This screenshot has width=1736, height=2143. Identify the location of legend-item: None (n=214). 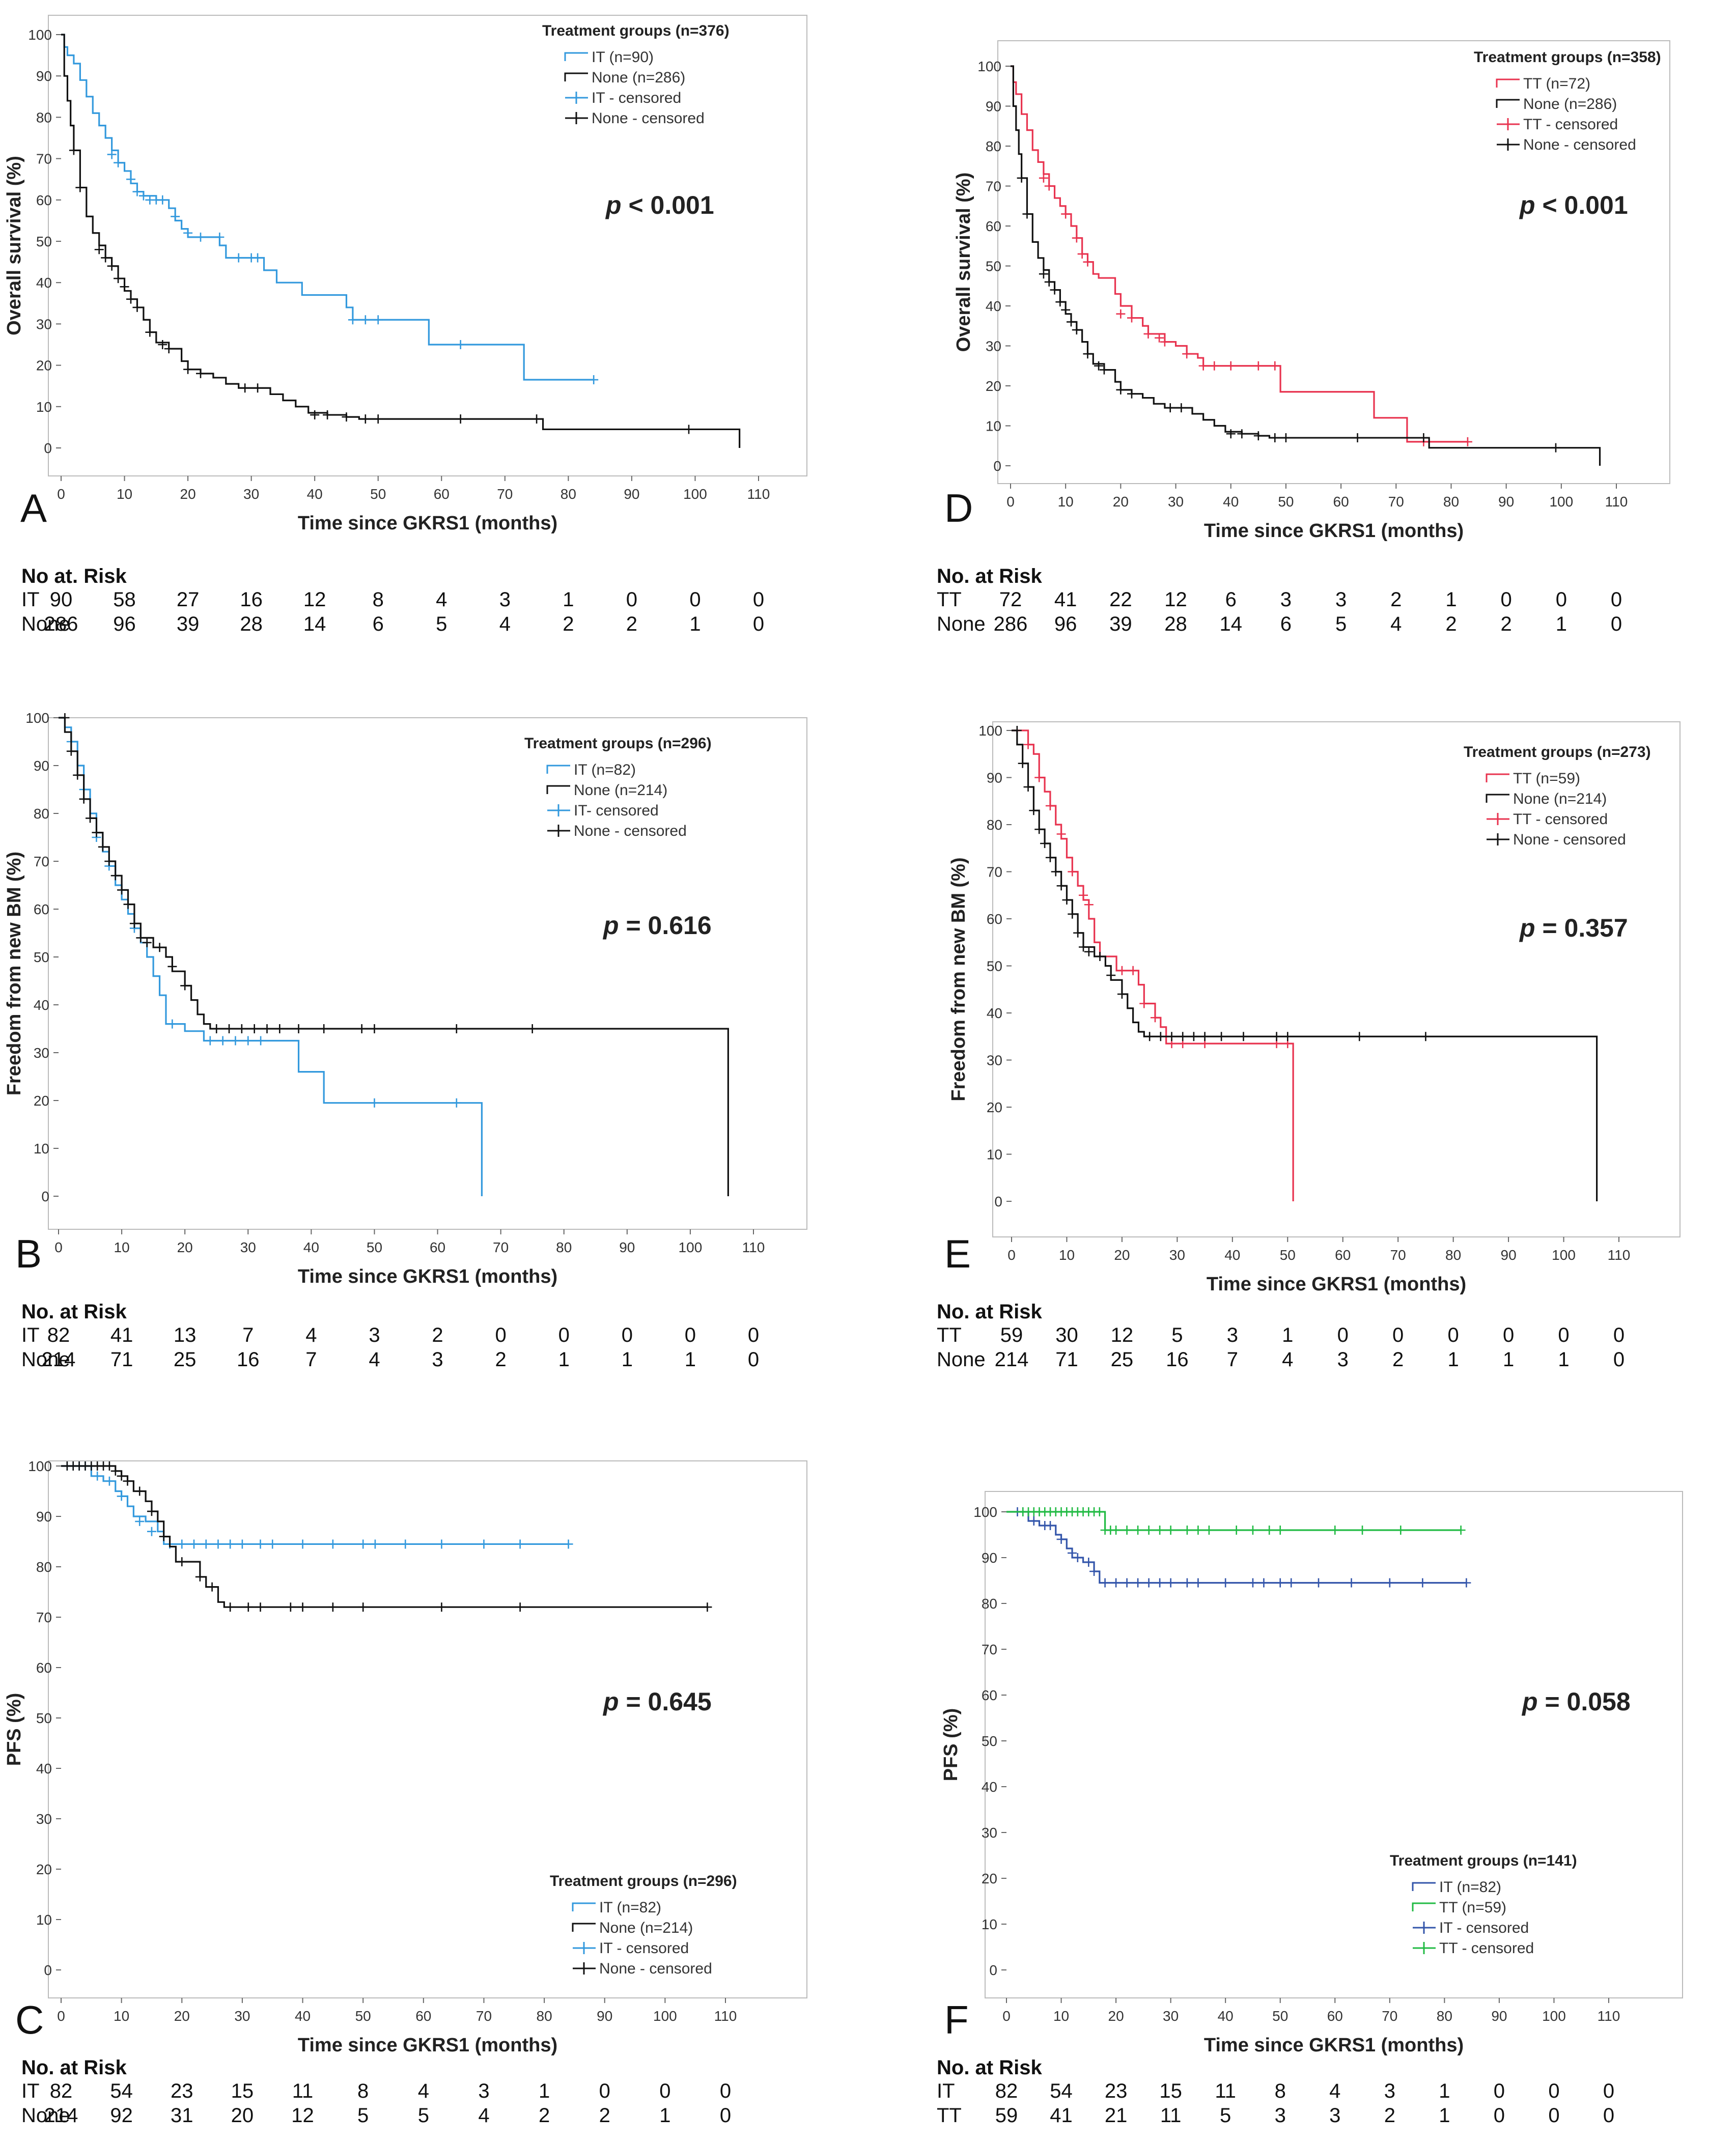
(646, 1928).